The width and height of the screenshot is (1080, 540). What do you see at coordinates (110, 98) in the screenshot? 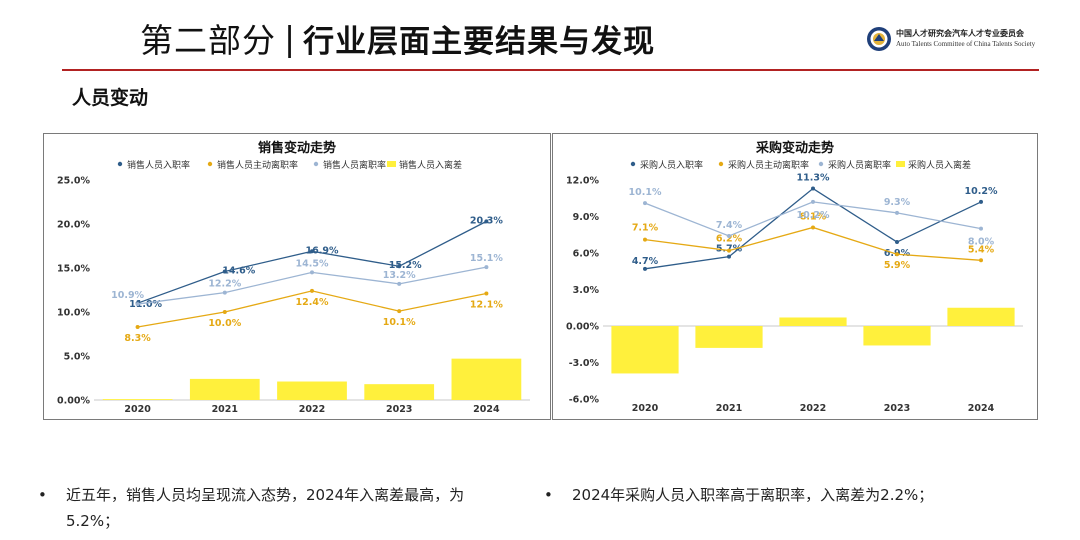
I see `section-title: 人员变动` at bounding box center [110, 98].